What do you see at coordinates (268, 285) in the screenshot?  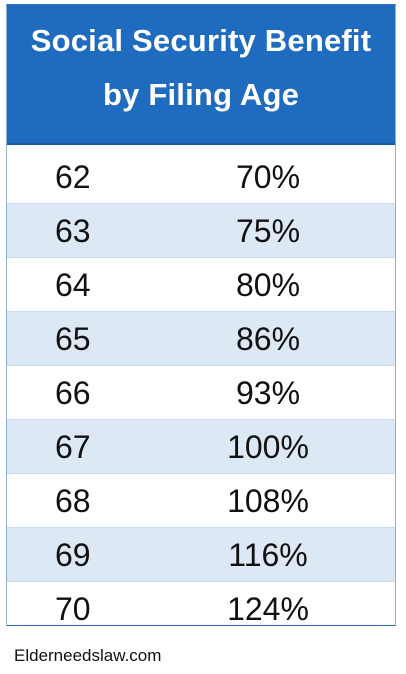 I see `benefit-cell: 80%` at bounding box center [268, 285].